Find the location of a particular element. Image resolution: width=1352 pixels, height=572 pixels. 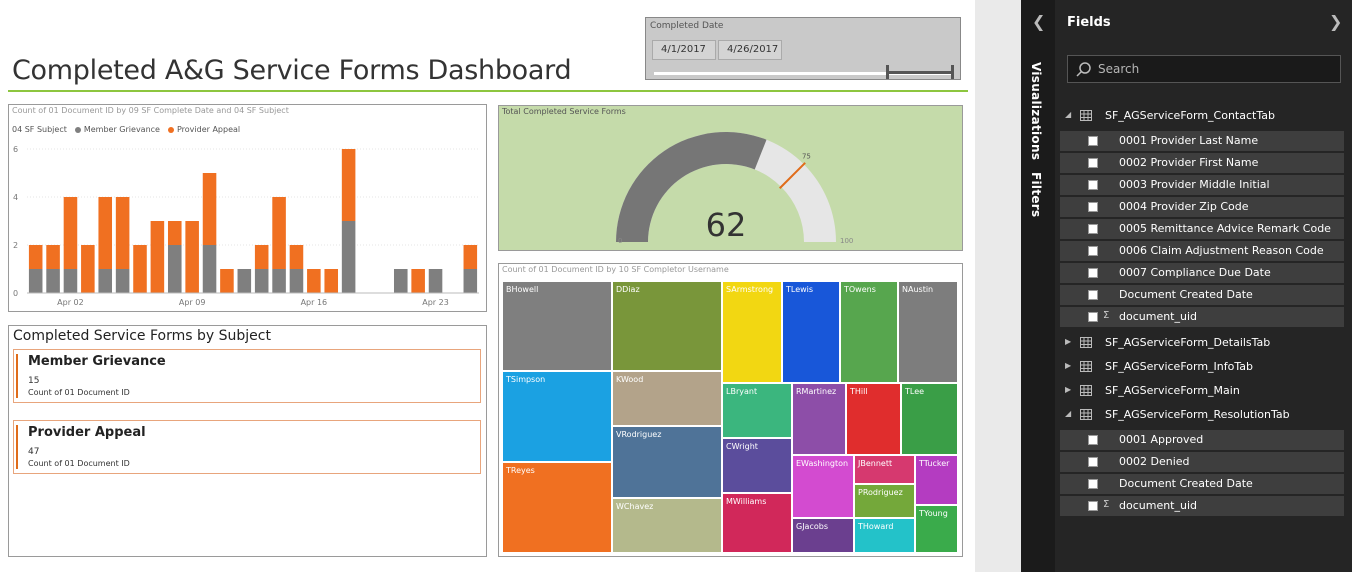

slider-end-handle is located at coordinates (952, 72).